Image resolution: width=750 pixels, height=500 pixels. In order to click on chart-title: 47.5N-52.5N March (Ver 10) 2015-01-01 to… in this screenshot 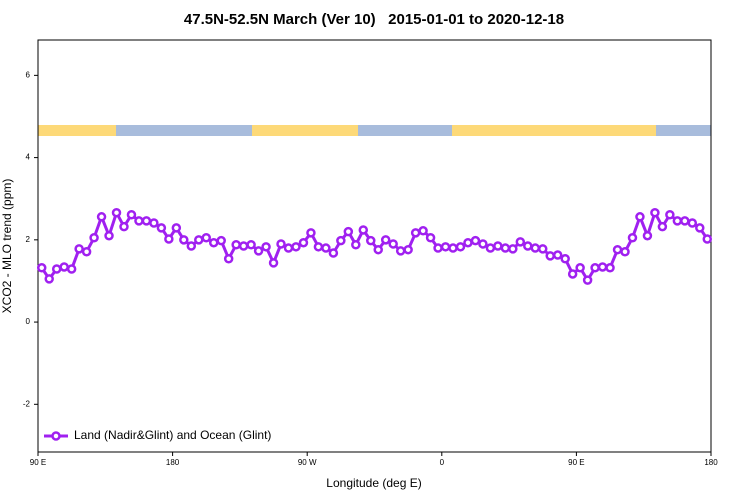, I will do `click(374, 19)`.